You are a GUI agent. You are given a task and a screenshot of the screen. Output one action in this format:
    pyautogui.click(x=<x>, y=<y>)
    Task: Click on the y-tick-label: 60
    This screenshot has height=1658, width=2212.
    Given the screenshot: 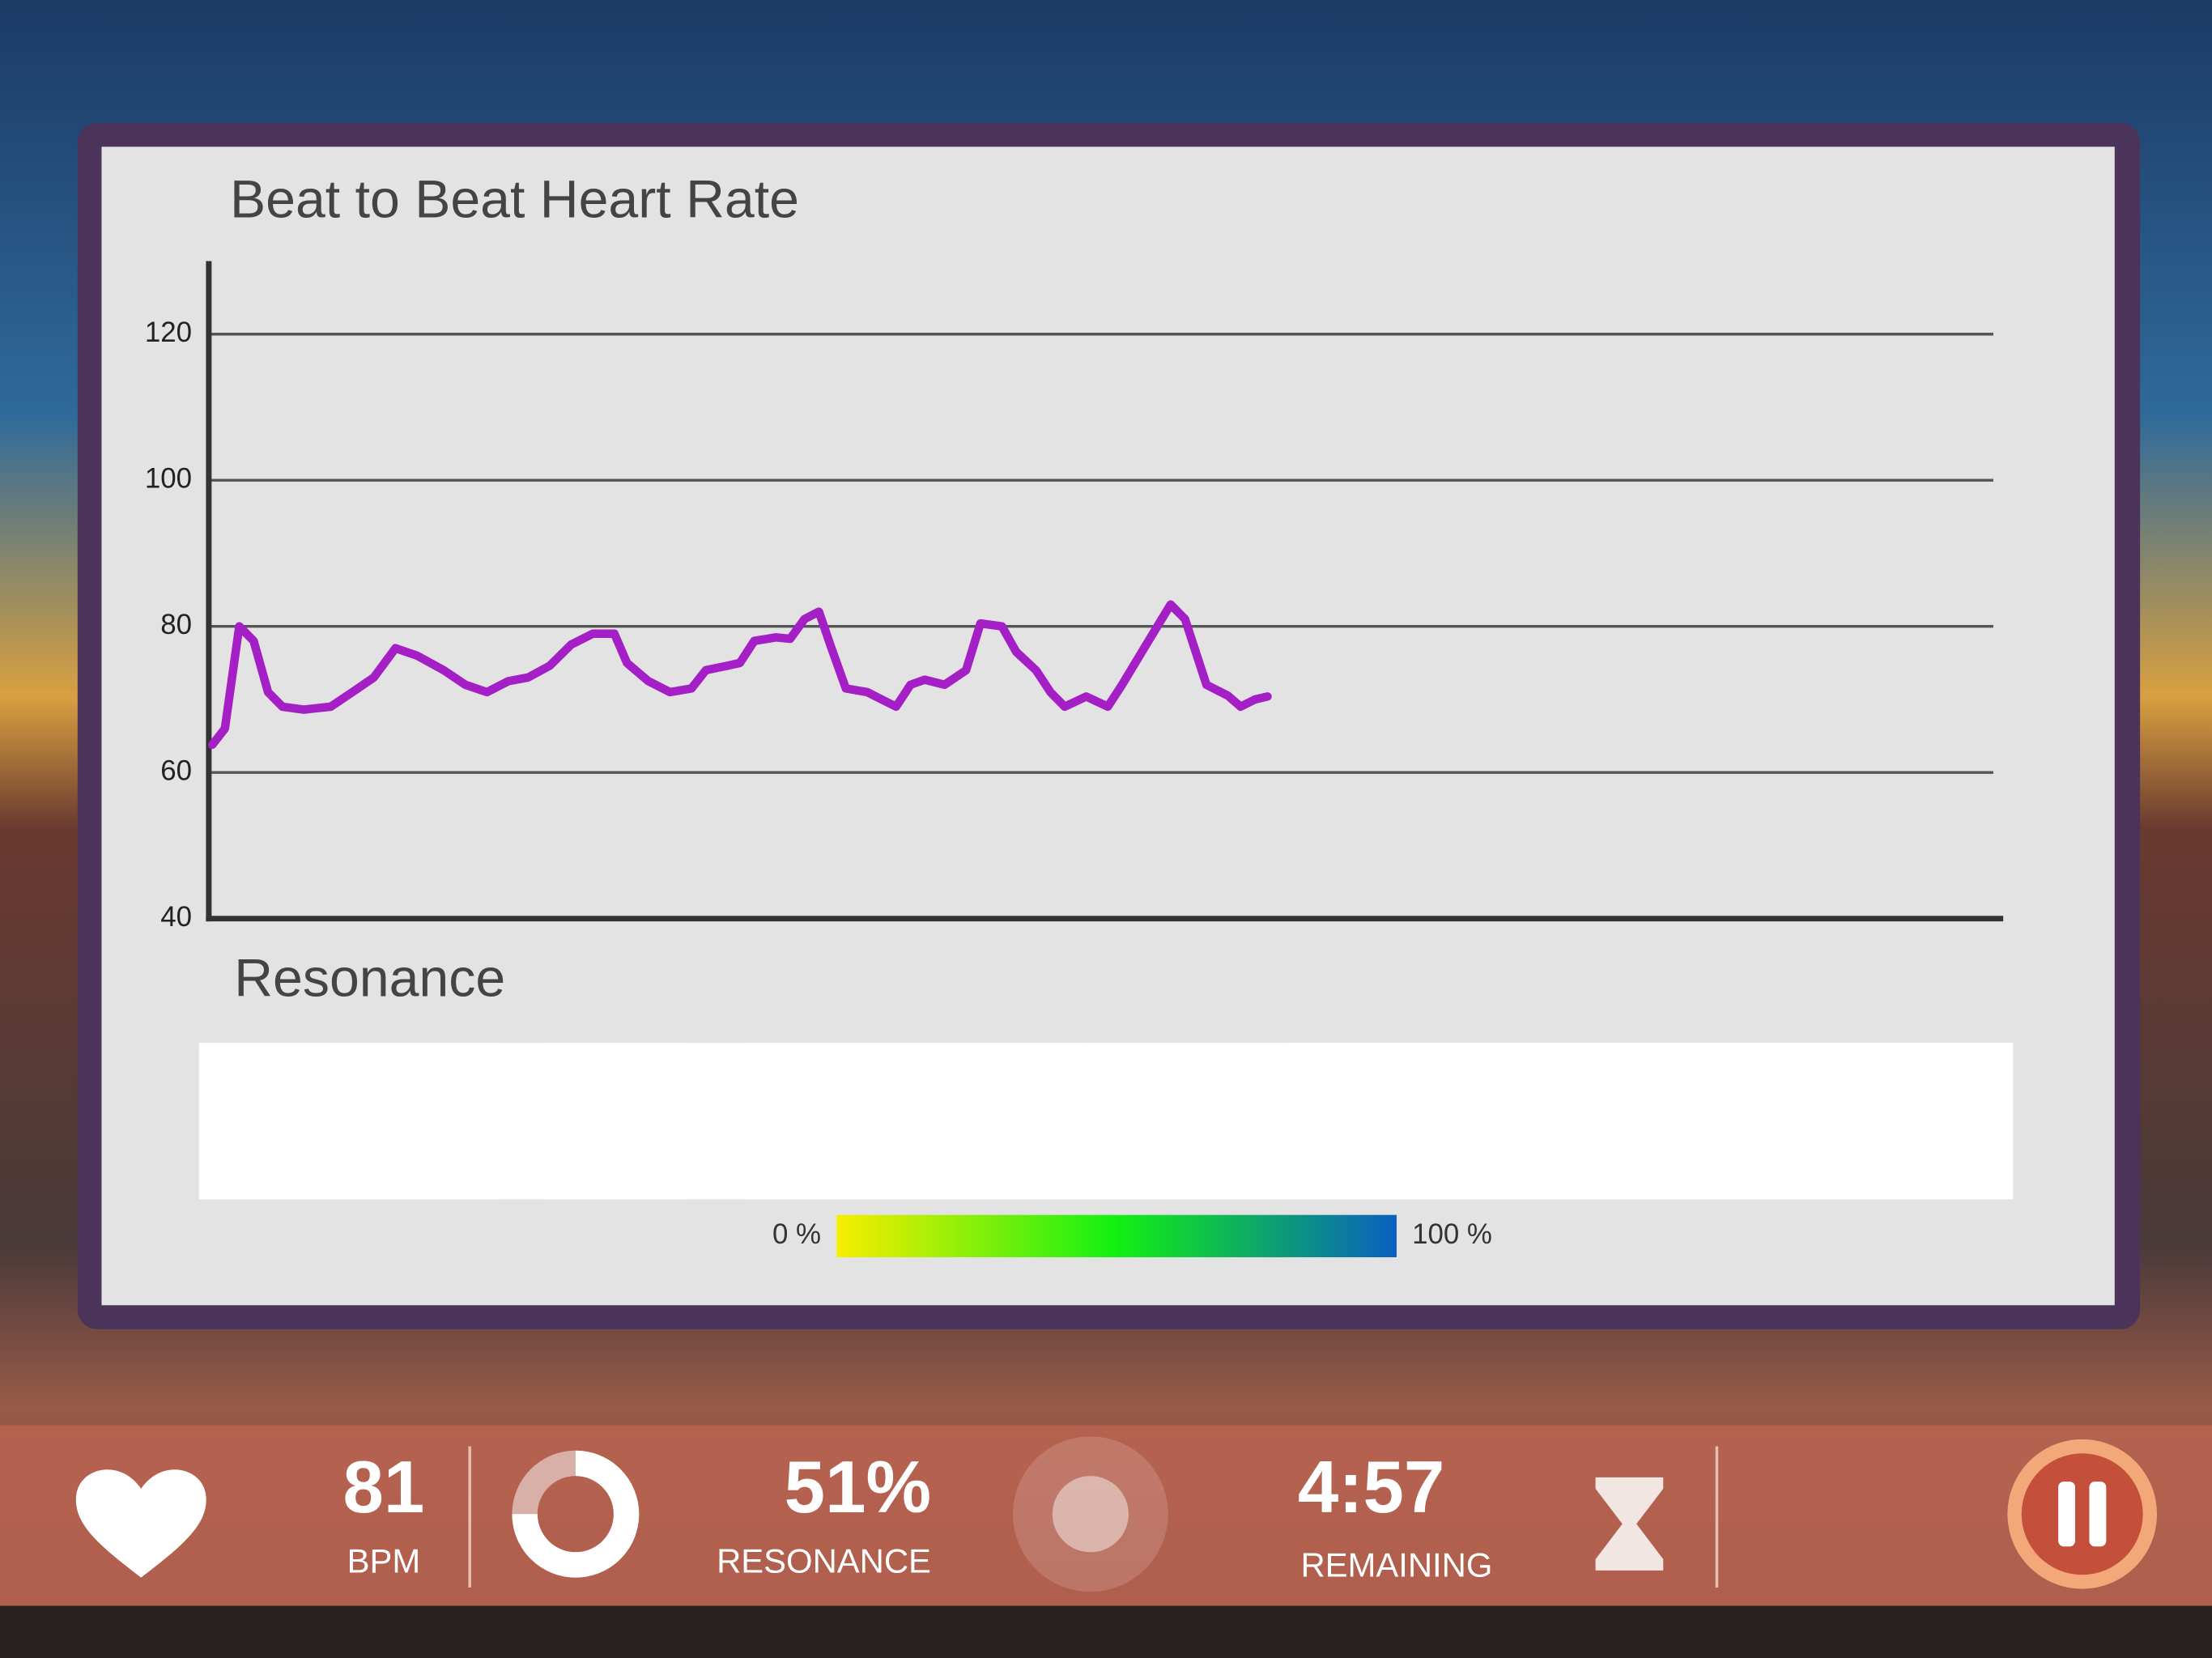 What is the action you would take?
    pyautogui.click(x=176, y=770)
    